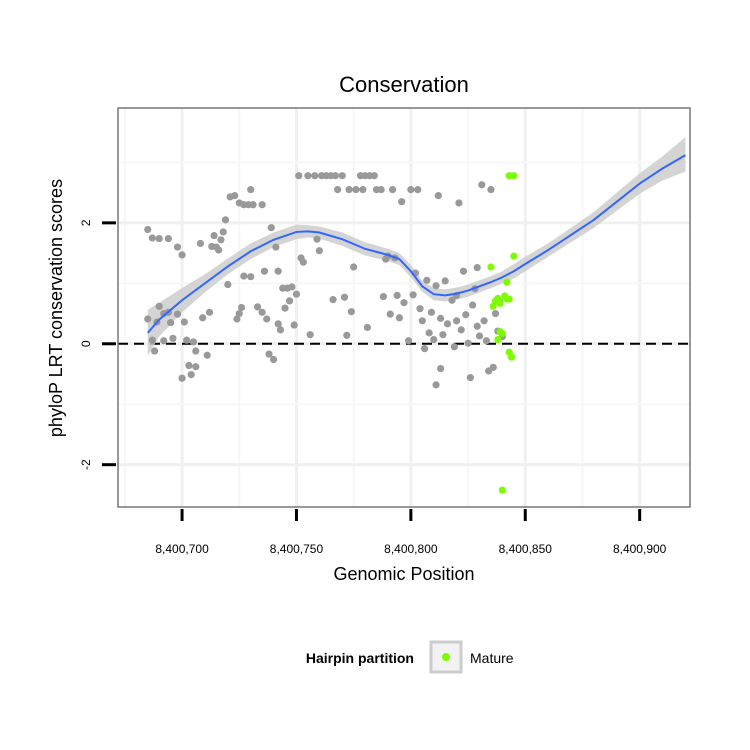 The height and width of the screenshot is (750, 750). What do you see at coordinates (526, 549) in the screenshot?
I see `x-tick-label: 8,400,850` at bounding box center [526, 549].